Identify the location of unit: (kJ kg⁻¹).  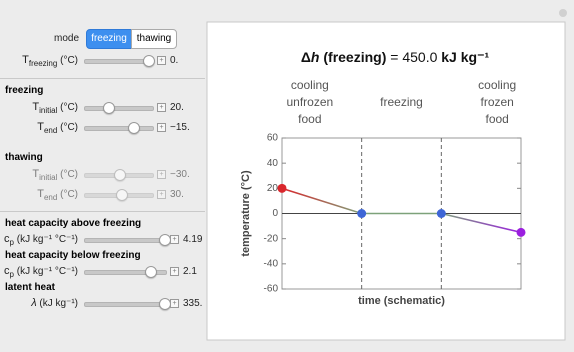
(58, 303).